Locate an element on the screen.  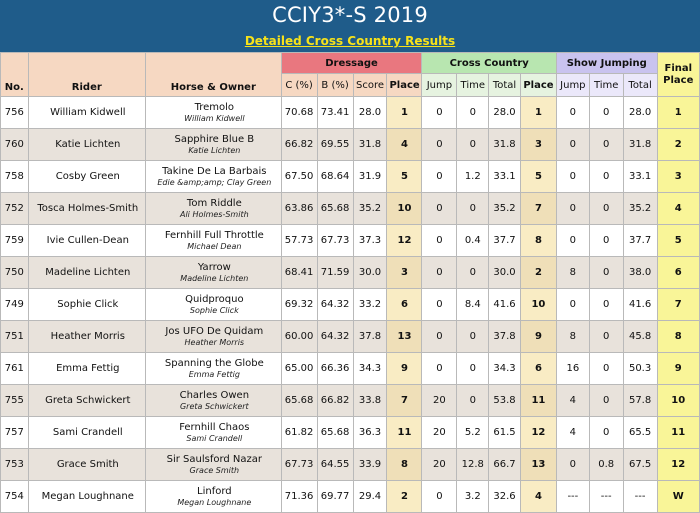
header-no: No. is located at coordinates (14, 74).